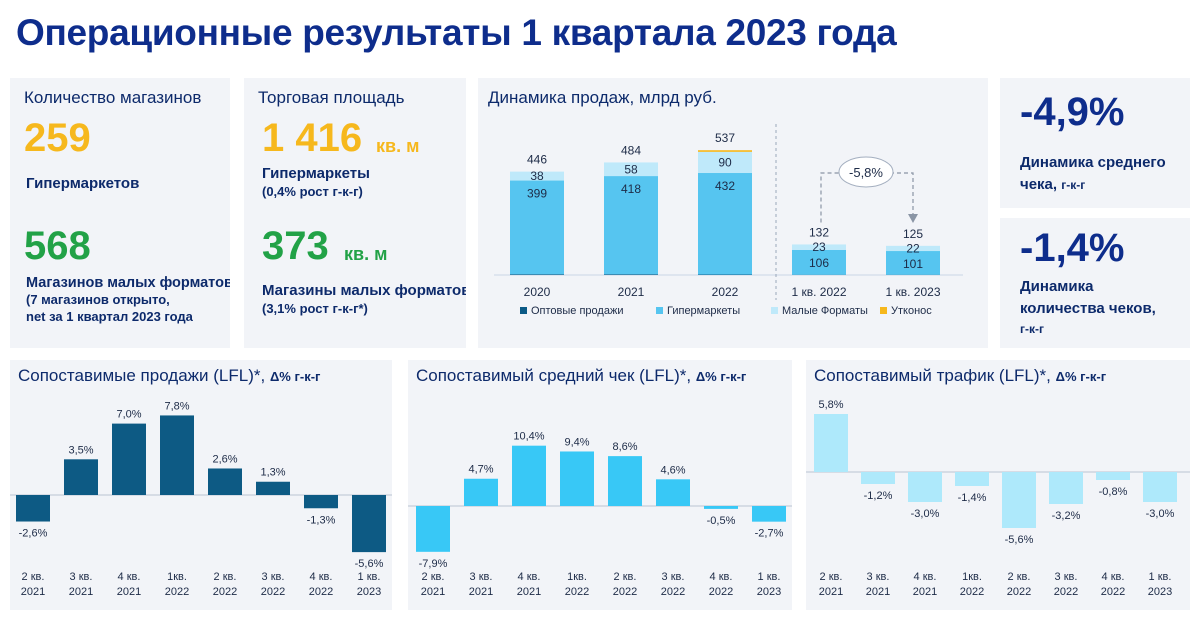 The image size is (1200, 621). What do you see at coordinates (1081, 376) in the screenshot?
I see `lfl-traffic-title-unit: Δ% г-к-г` at bounding box center [1081, 376].